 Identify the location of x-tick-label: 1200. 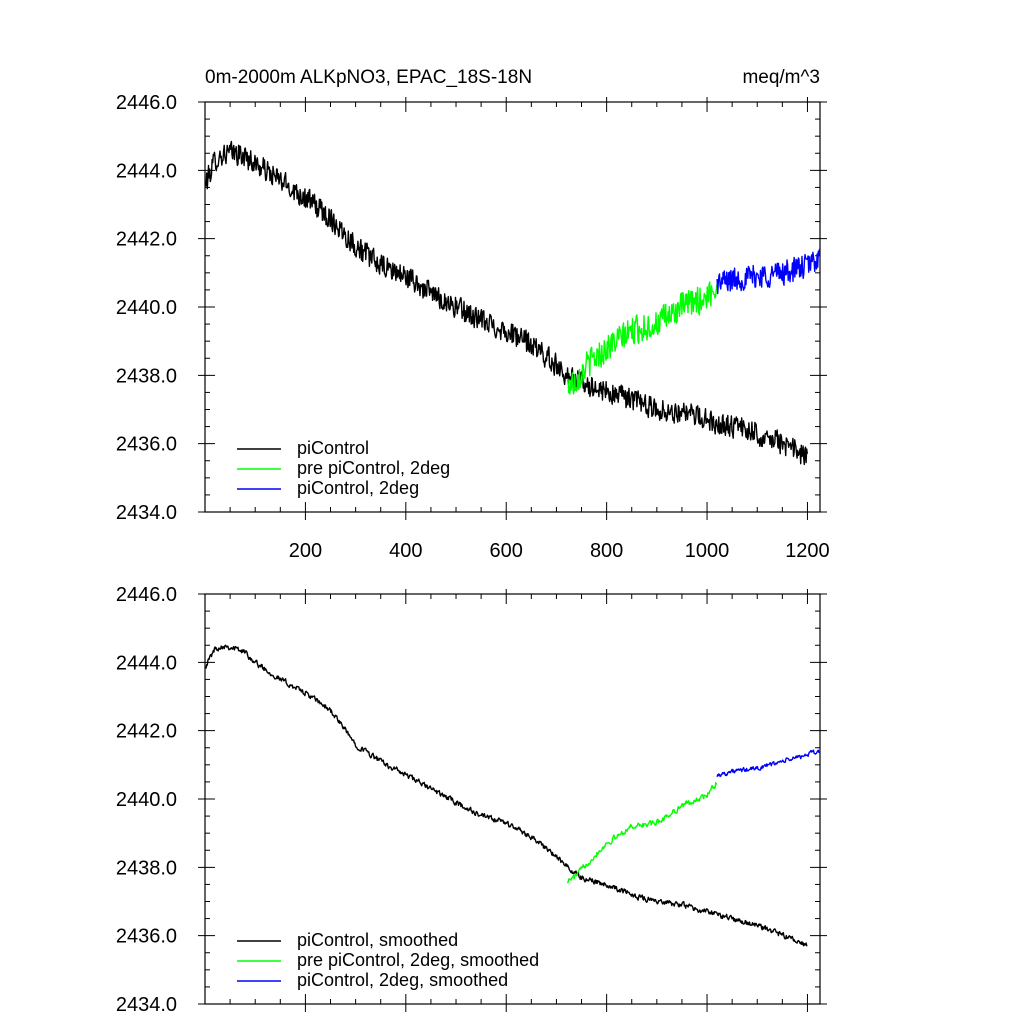
(807, 551).